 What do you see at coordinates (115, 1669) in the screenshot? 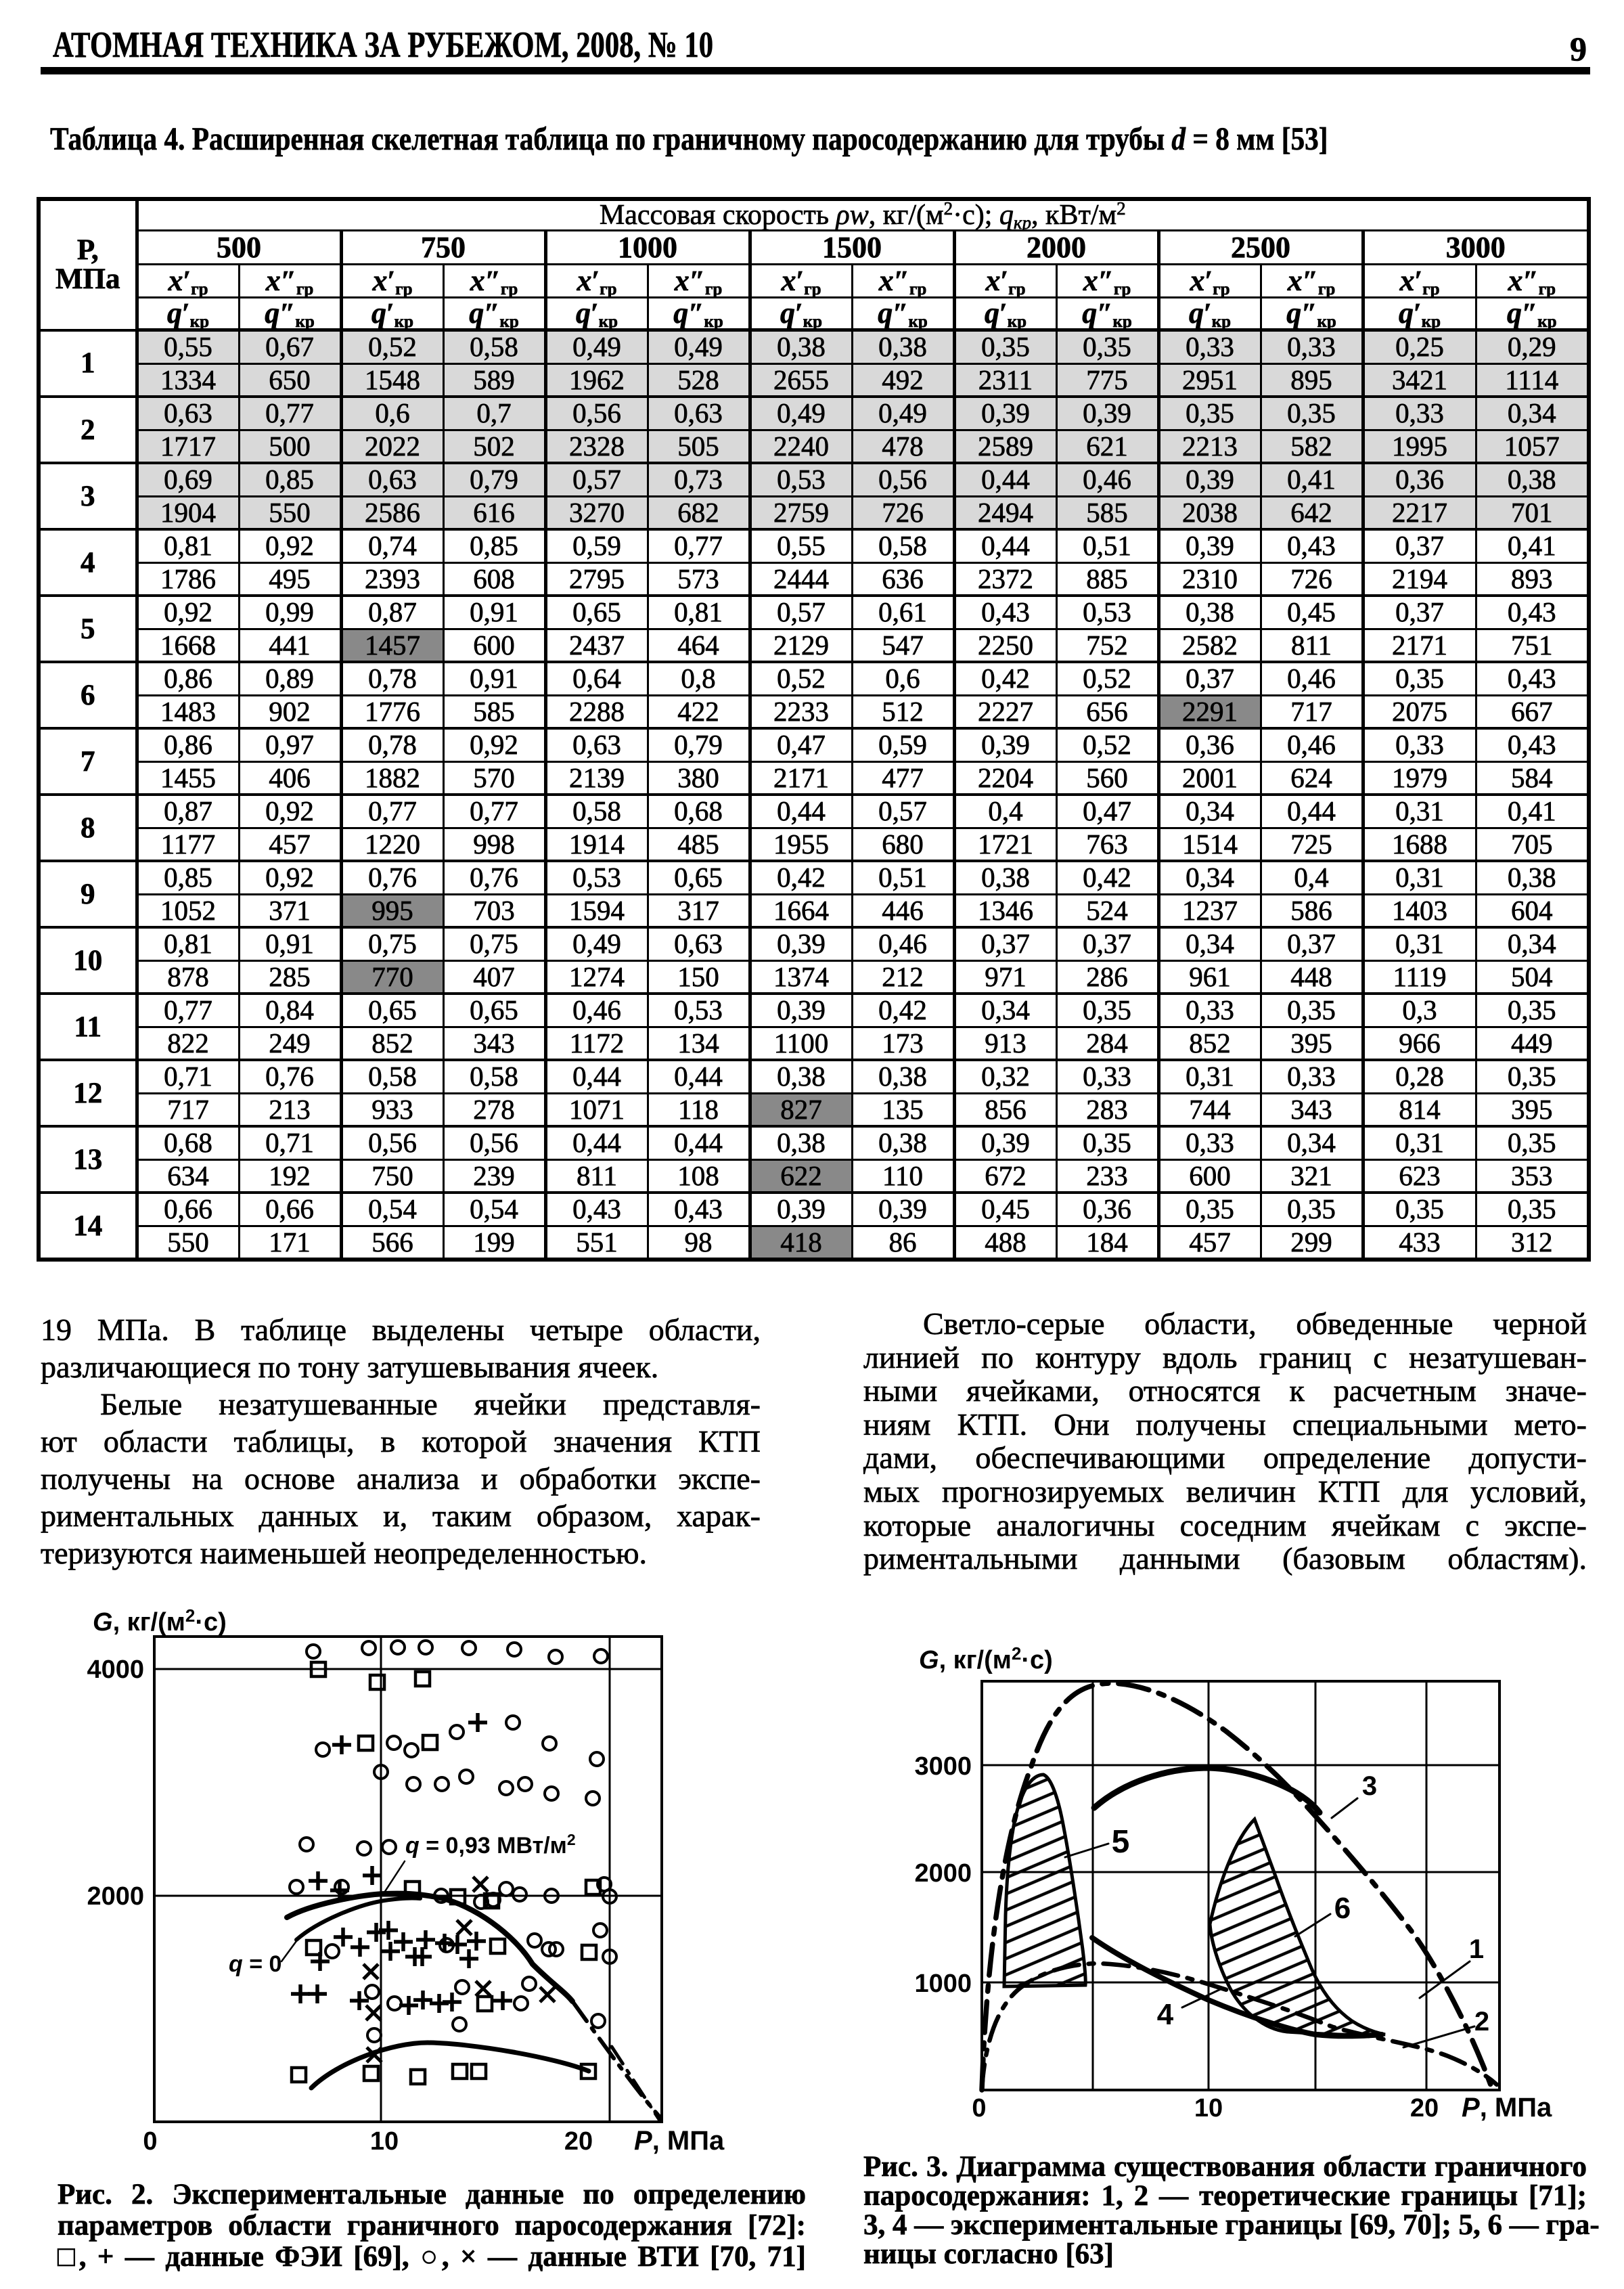
I see `svg-text: 4000` at bounding box center [115, 1669].